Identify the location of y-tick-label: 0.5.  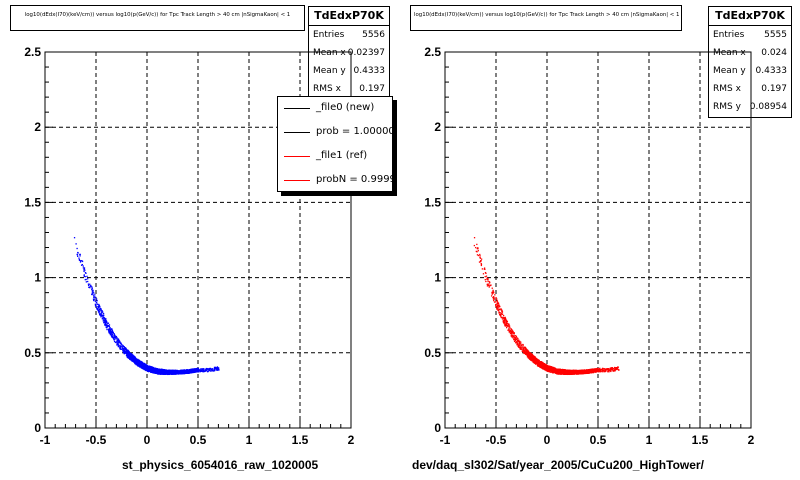
(32, 353).